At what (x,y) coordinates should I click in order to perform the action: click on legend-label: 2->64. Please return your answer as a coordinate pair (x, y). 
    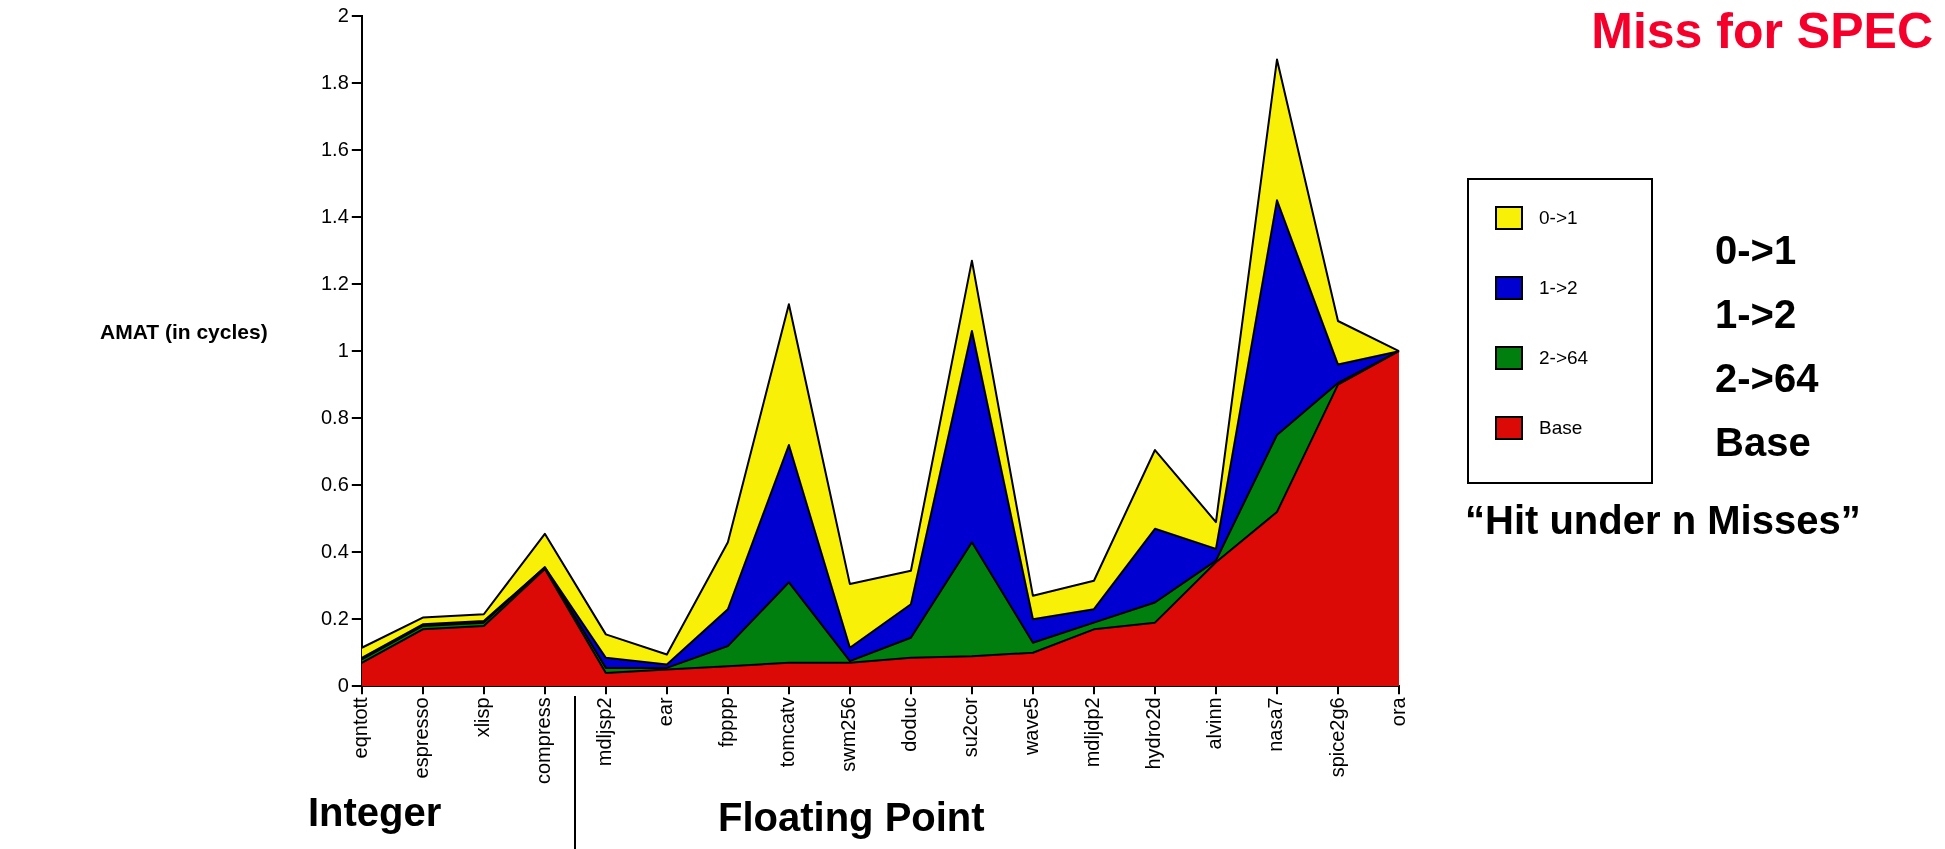
    Looking at the image, I should click on (1564, 358).